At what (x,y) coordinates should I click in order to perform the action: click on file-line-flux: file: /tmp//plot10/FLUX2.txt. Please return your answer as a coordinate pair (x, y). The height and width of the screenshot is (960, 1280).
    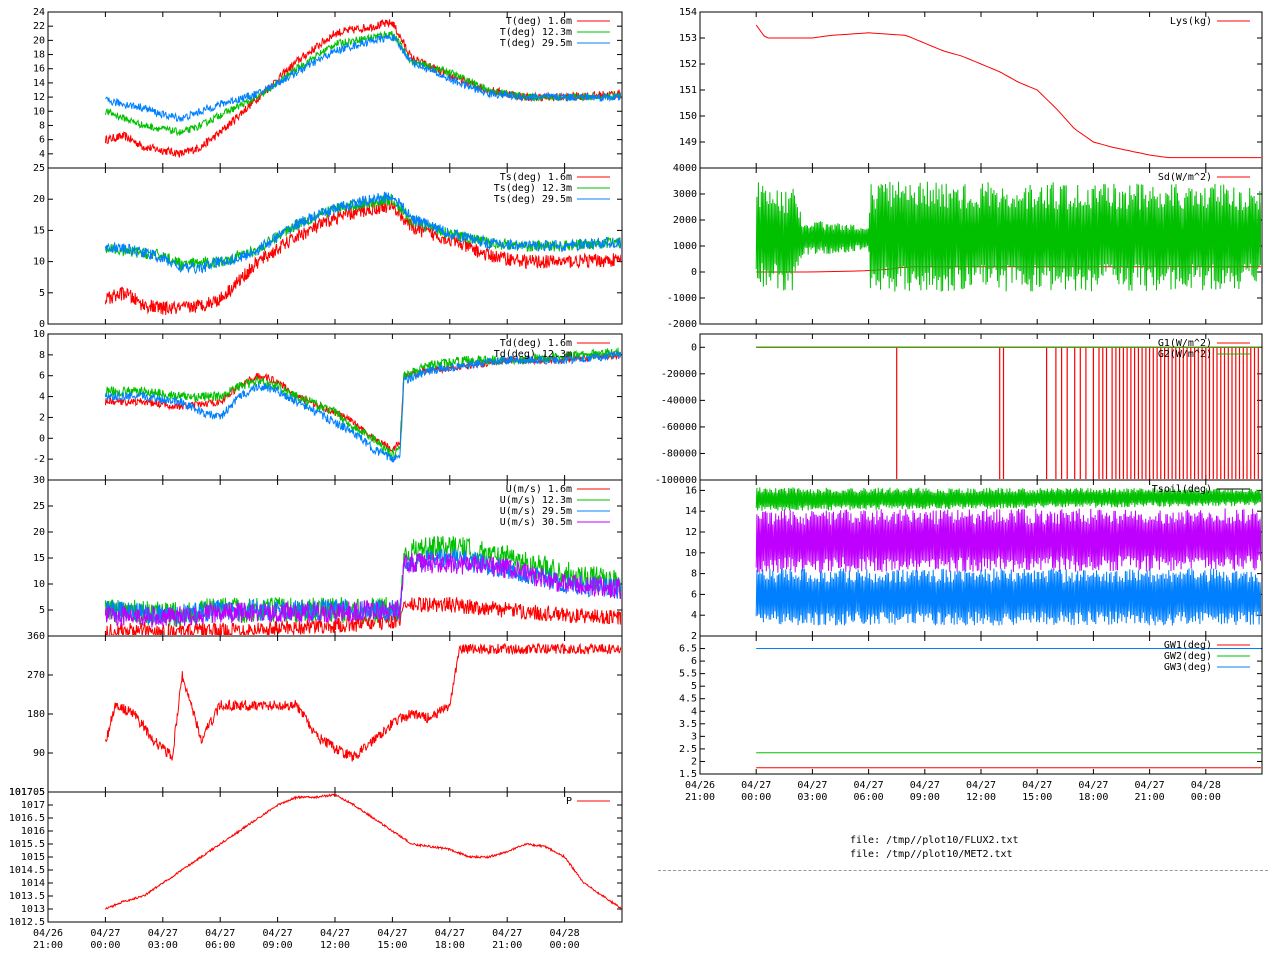
    Looking at the image, I should click on (934, 840).